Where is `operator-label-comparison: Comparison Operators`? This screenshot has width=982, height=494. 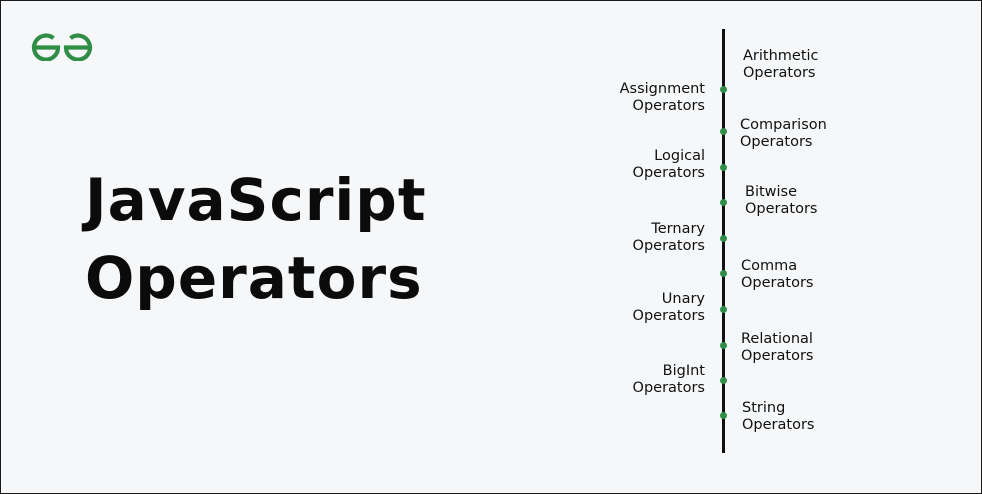
operator-label-comparison: Comparison Operators is located at coordinates (783, 133).